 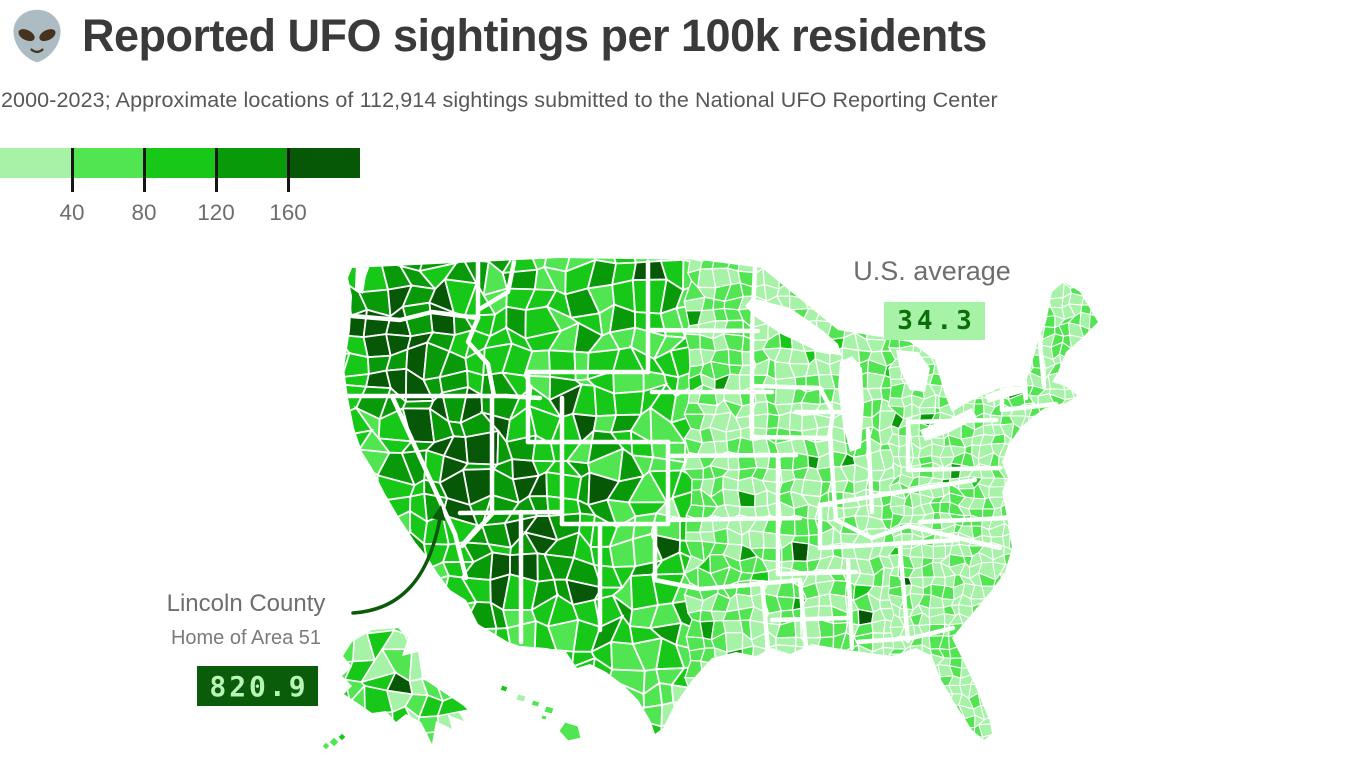 What do you see at coordinates (932, 271) in the screenshot?
I see `us-average-label: U.S. average` at bounding box center [932, 271].